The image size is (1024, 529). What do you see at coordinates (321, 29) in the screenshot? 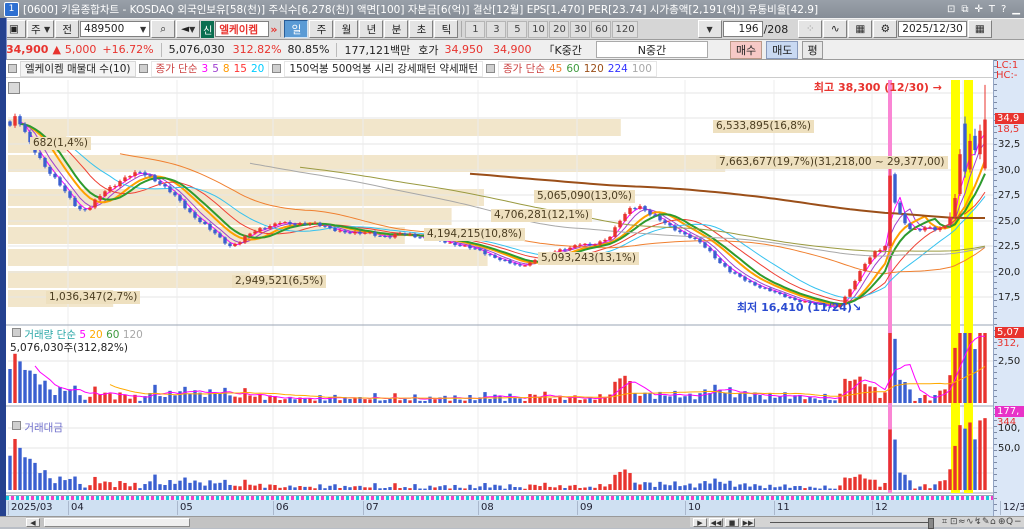
I see `tab-weekly: 주` at bounding box center [321, 29].